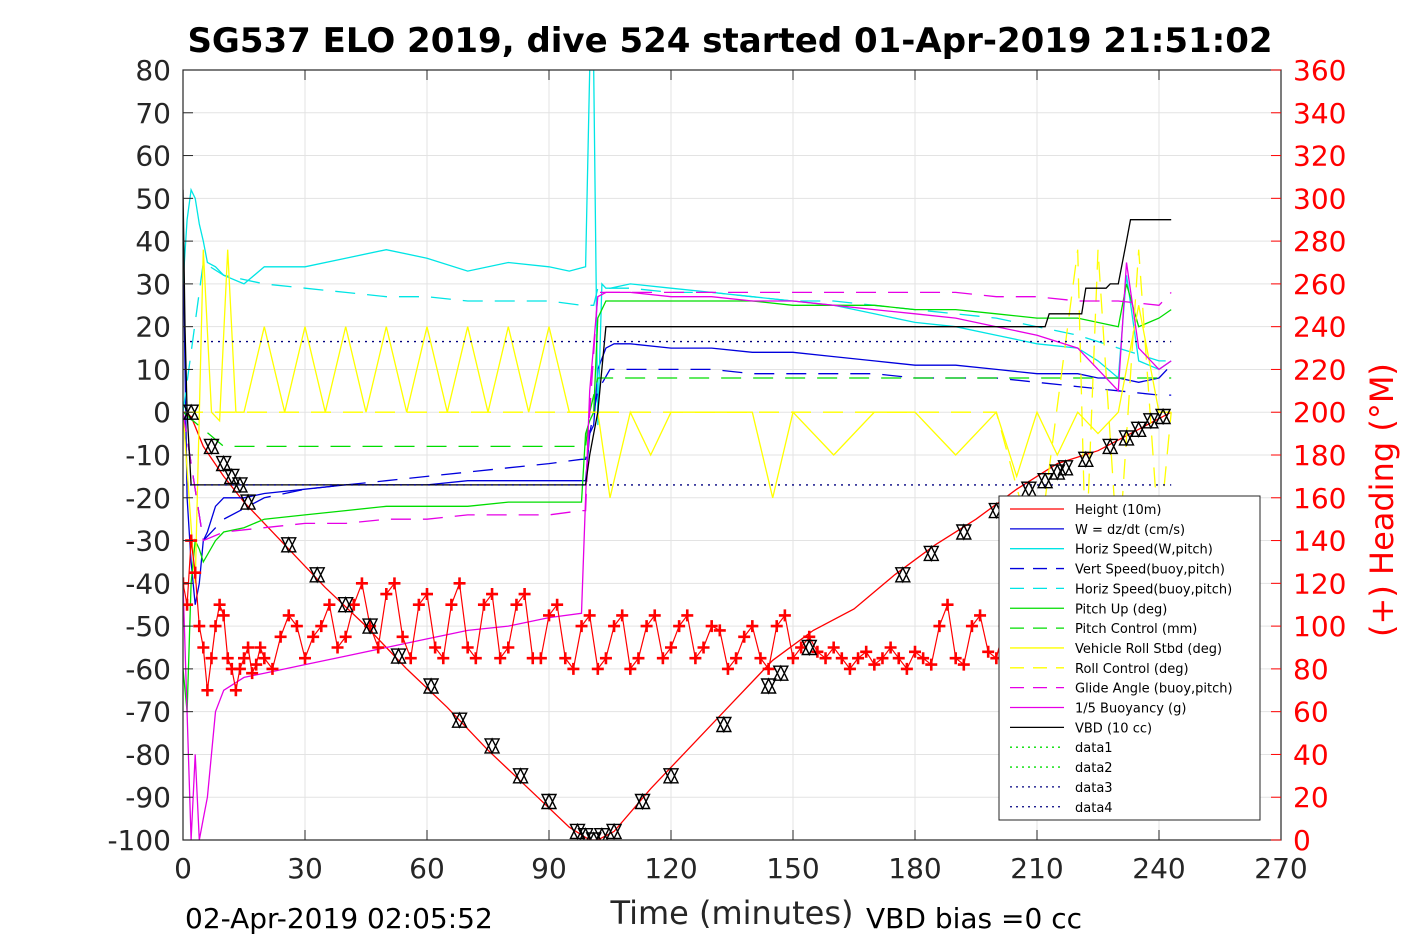 This screenshot has height=950, width=1417. What do you see at coordinates (1118, 510) in the screenshot?
I see `legend-label-0: Height (10m)` at bounding box center [1118, 510].